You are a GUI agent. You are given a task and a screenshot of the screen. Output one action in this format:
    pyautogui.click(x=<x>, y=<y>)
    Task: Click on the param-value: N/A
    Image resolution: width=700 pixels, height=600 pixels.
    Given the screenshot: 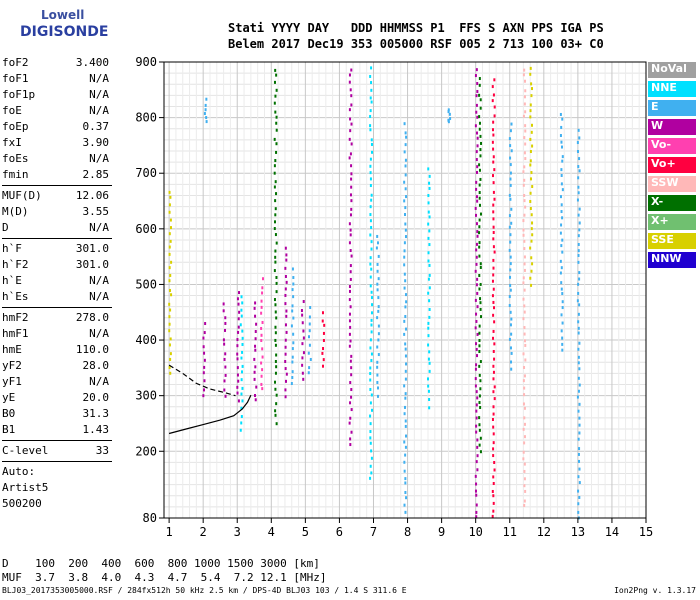 What is the action you would take?
    pyautogui.click(x=99, y=280)
    